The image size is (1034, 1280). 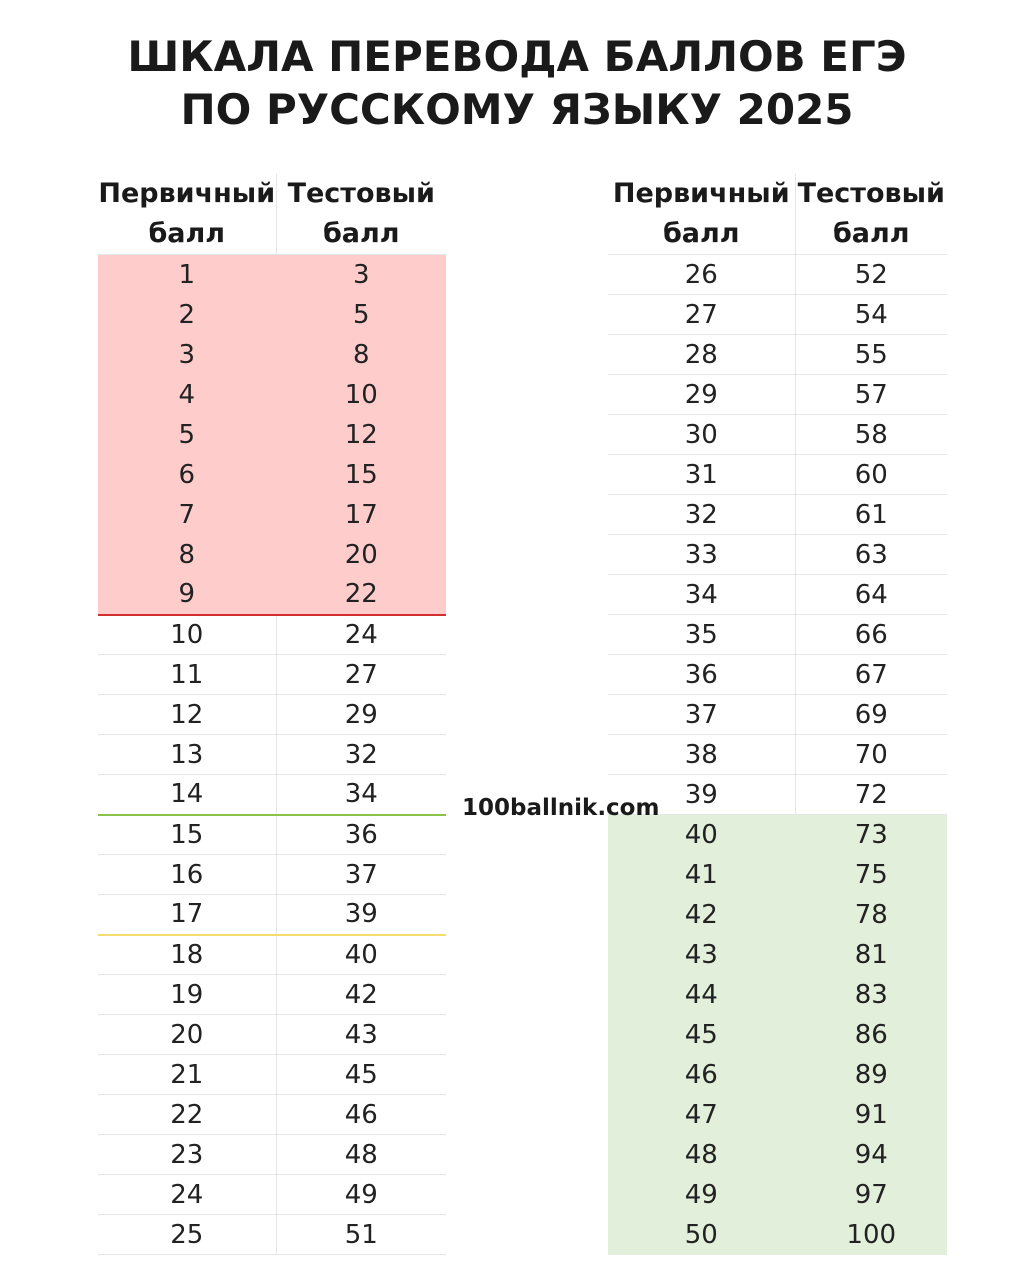 What do you see at coordinates (702, 714) in the screenshot?
I see `primary-score-cell: 37` at bounding box center [702, 714].